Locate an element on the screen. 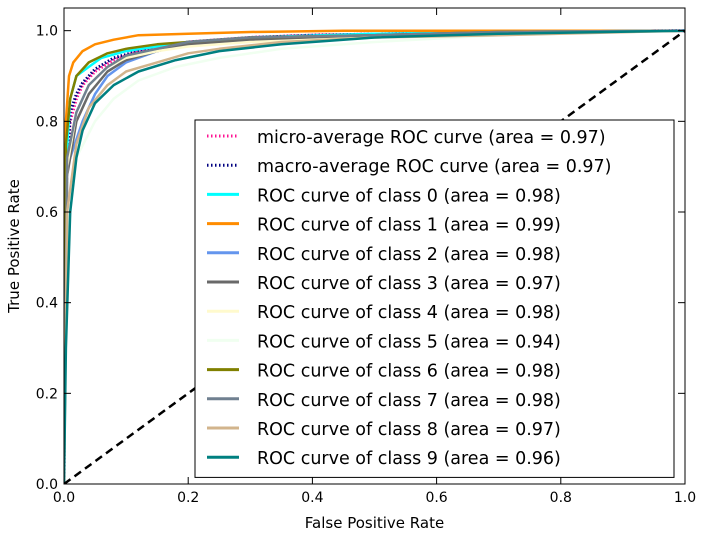 This screenshot has width=725, height=539. legend-label-7: ROC curve of class 5 (area = 0.94) is located at coordinates (409, 342).